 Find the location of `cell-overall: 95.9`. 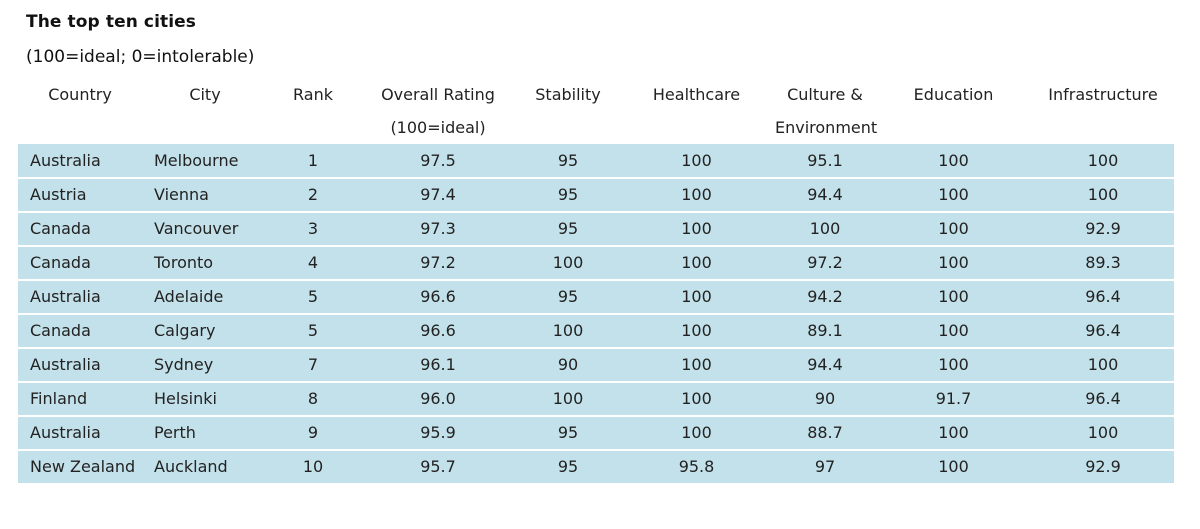

cell-overall: 95.9 is located at coordinates (438, 433).